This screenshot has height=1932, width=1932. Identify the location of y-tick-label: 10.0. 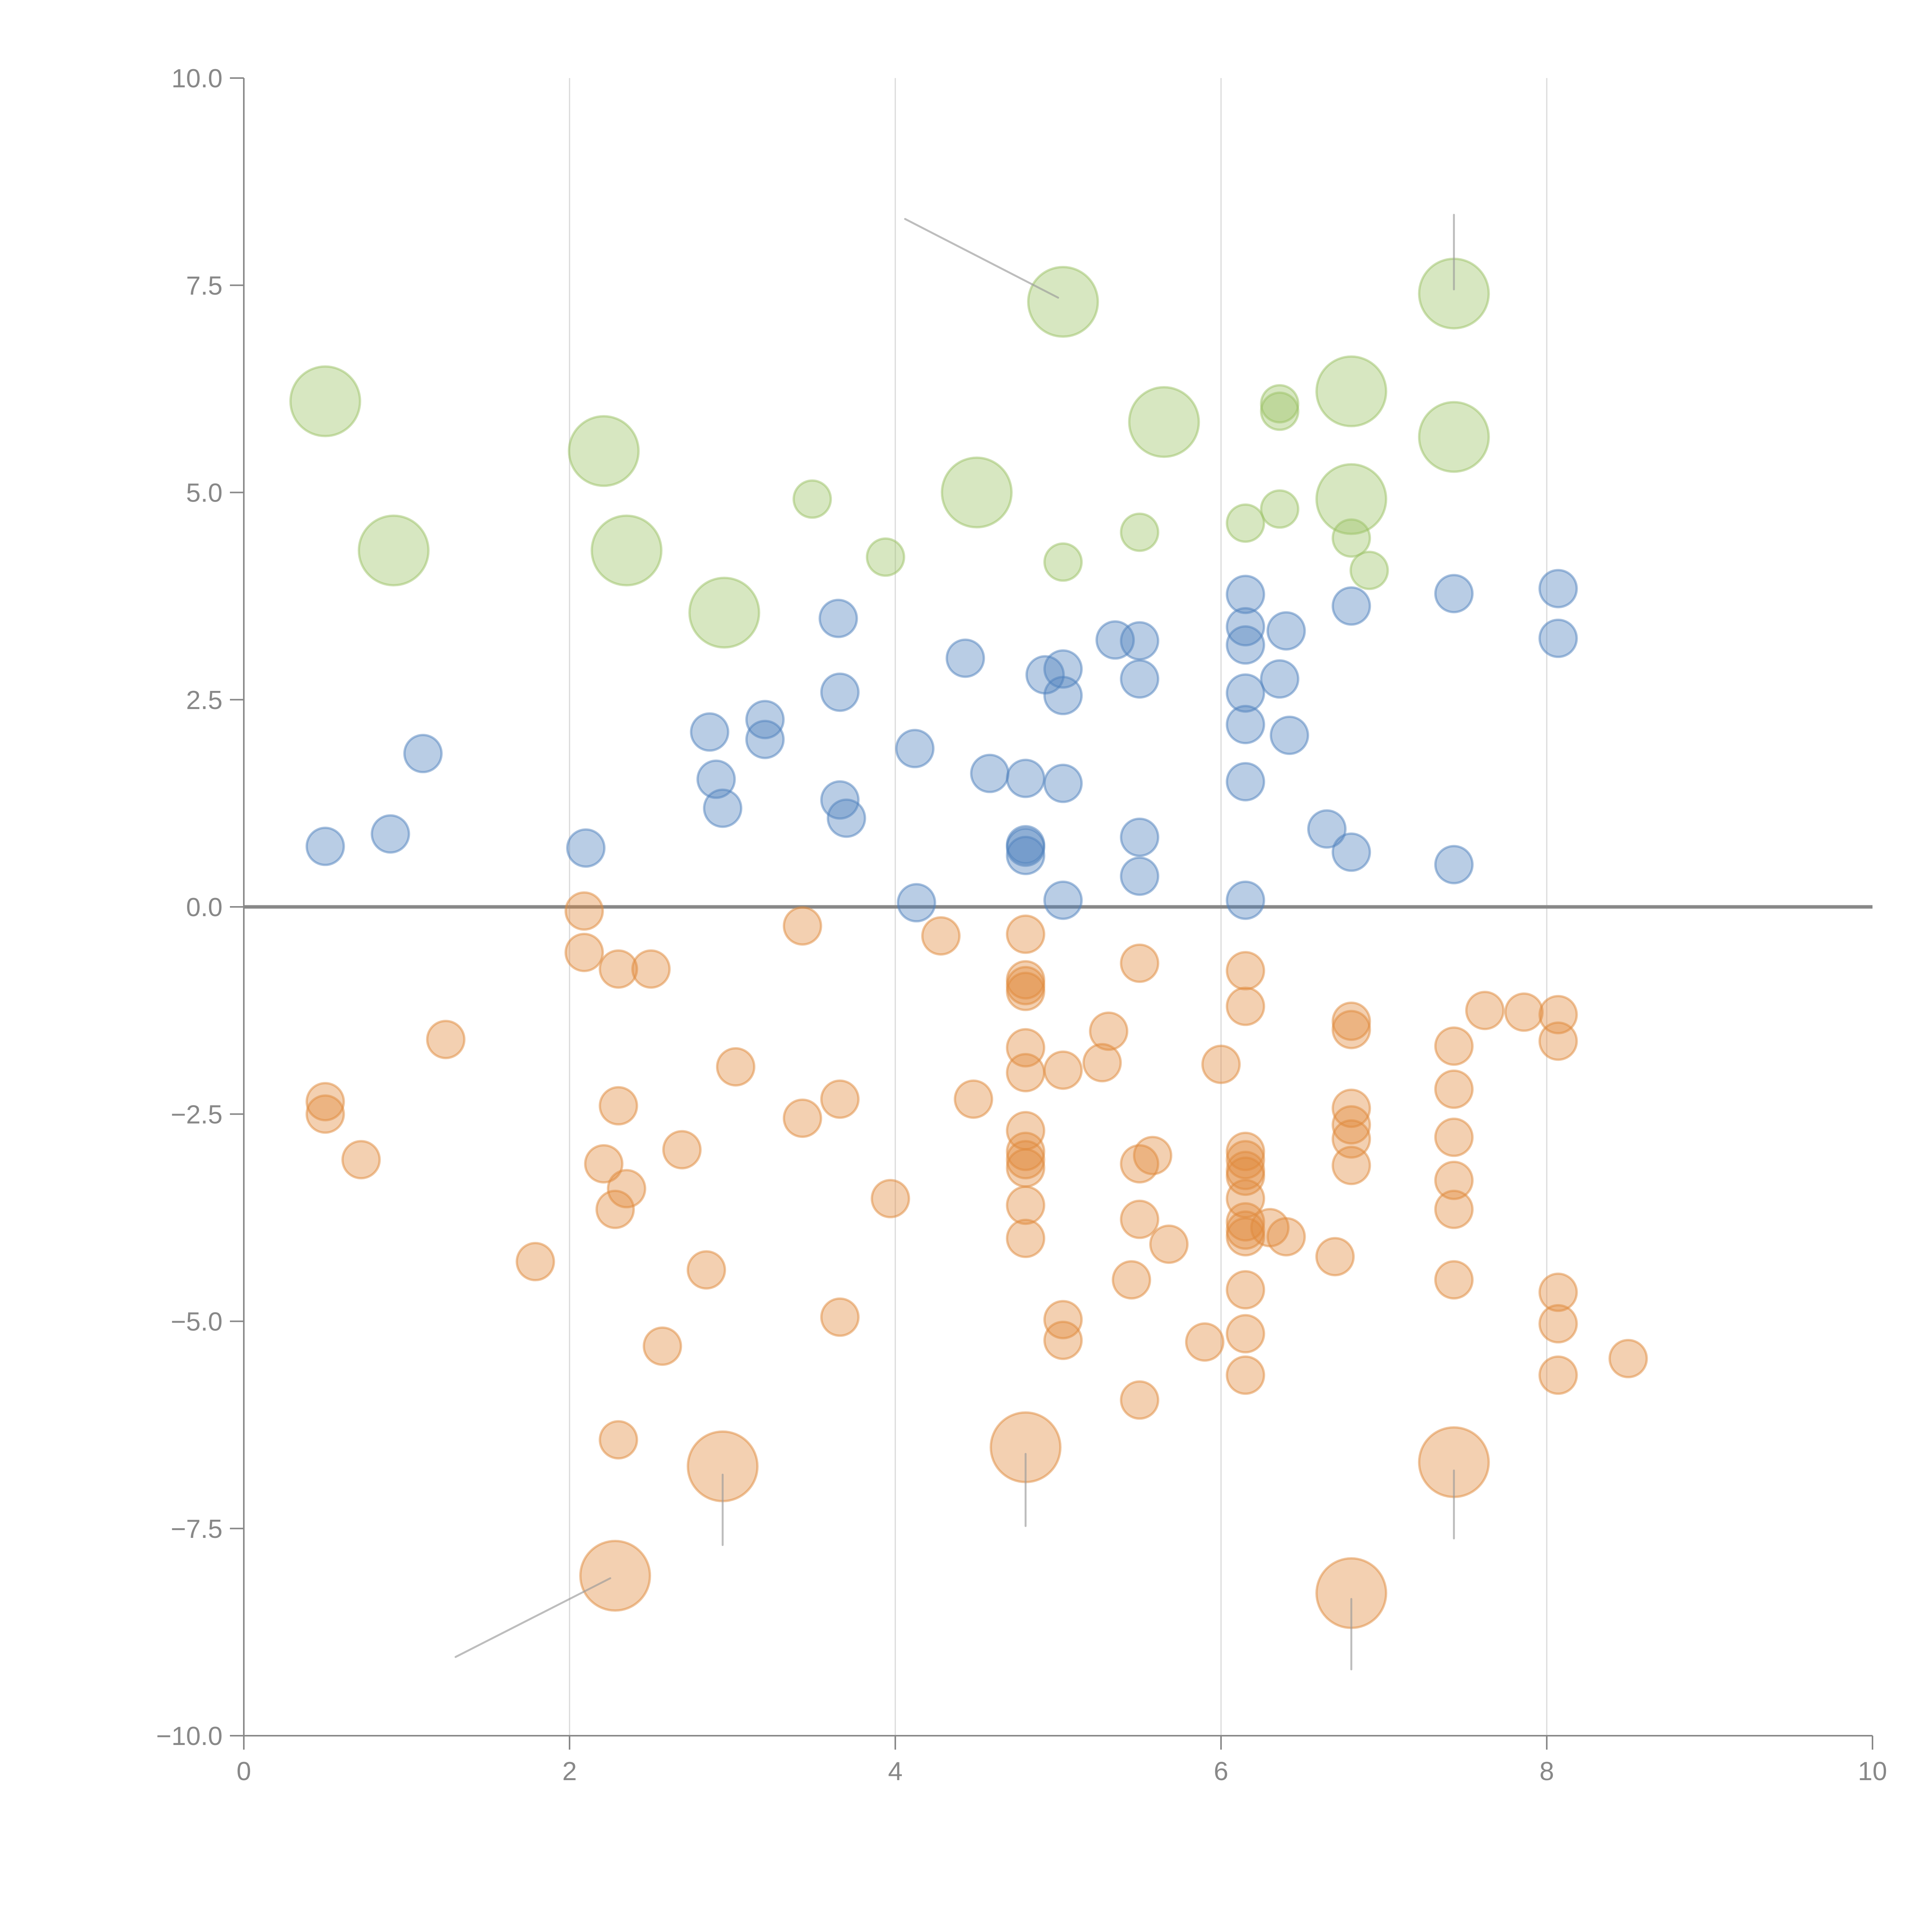
(198, 78).